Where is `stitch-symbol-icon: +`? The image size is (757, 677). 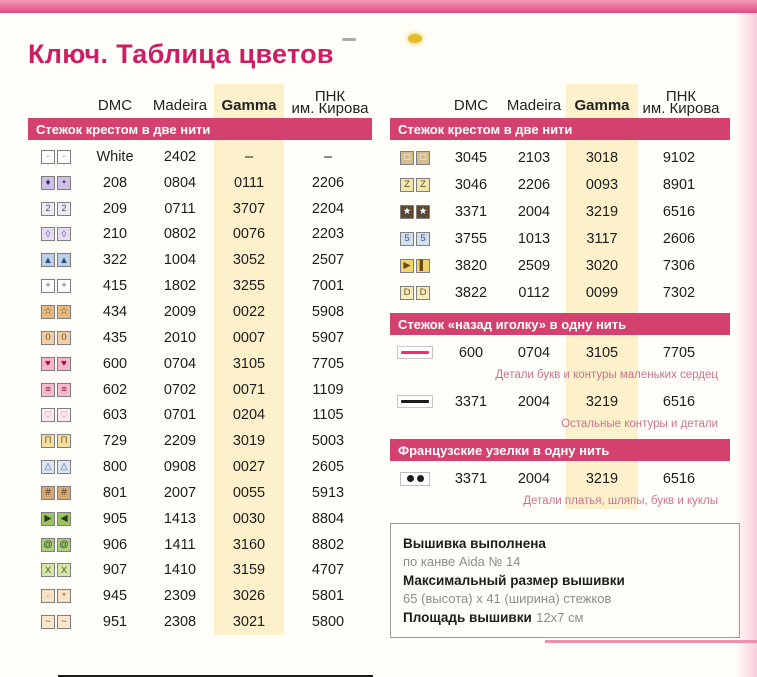
stitch-symbol-icon: + is located at coordinates (64, 286).